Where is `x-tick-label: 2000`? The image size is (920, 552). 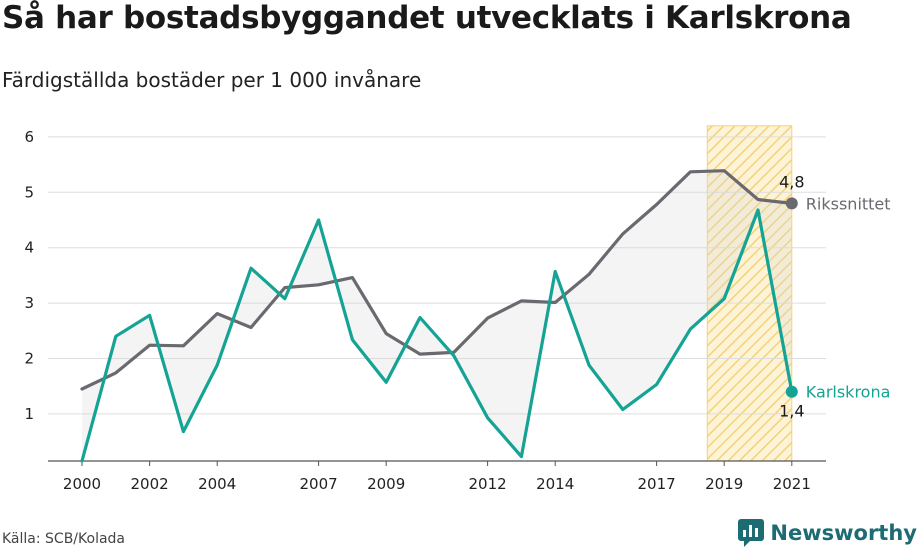 x-tick-label: 2000 is located at coordinates (82, 484).